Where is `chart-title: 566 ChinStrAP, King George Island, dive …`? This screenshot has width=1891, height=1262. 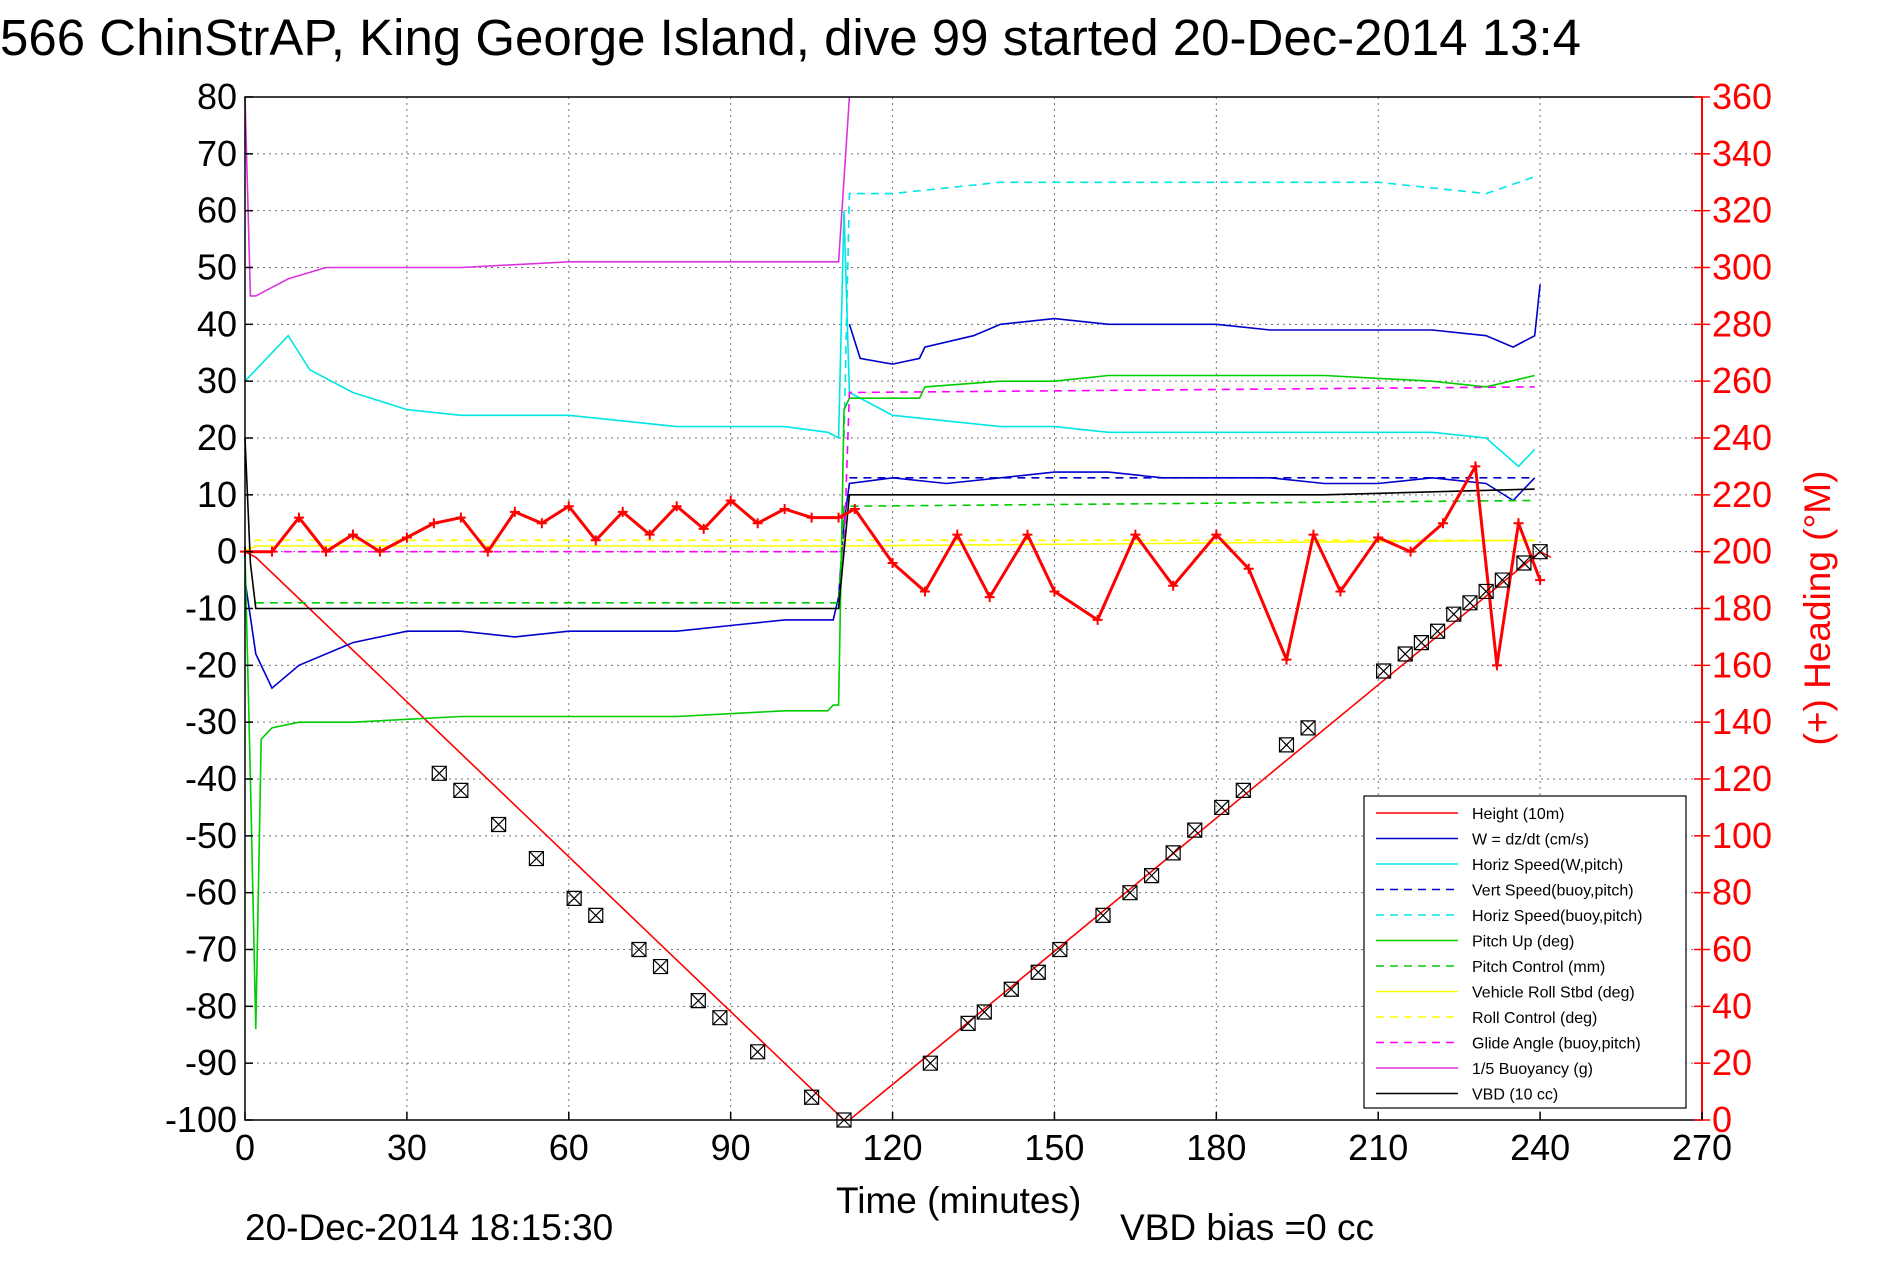
chart-title: 566 ChinStrAP, King George Island, dive … is located at coordinates (790, 37).